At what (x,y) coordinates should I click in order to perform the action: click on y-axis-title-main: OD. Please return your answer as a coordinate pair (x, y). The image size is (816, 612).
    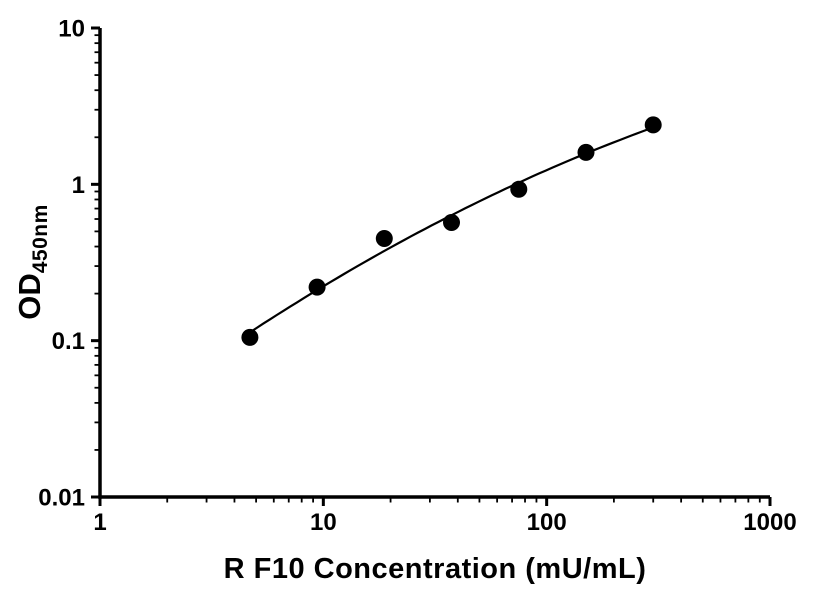
    Looking at the image, I should click on (29, 296).